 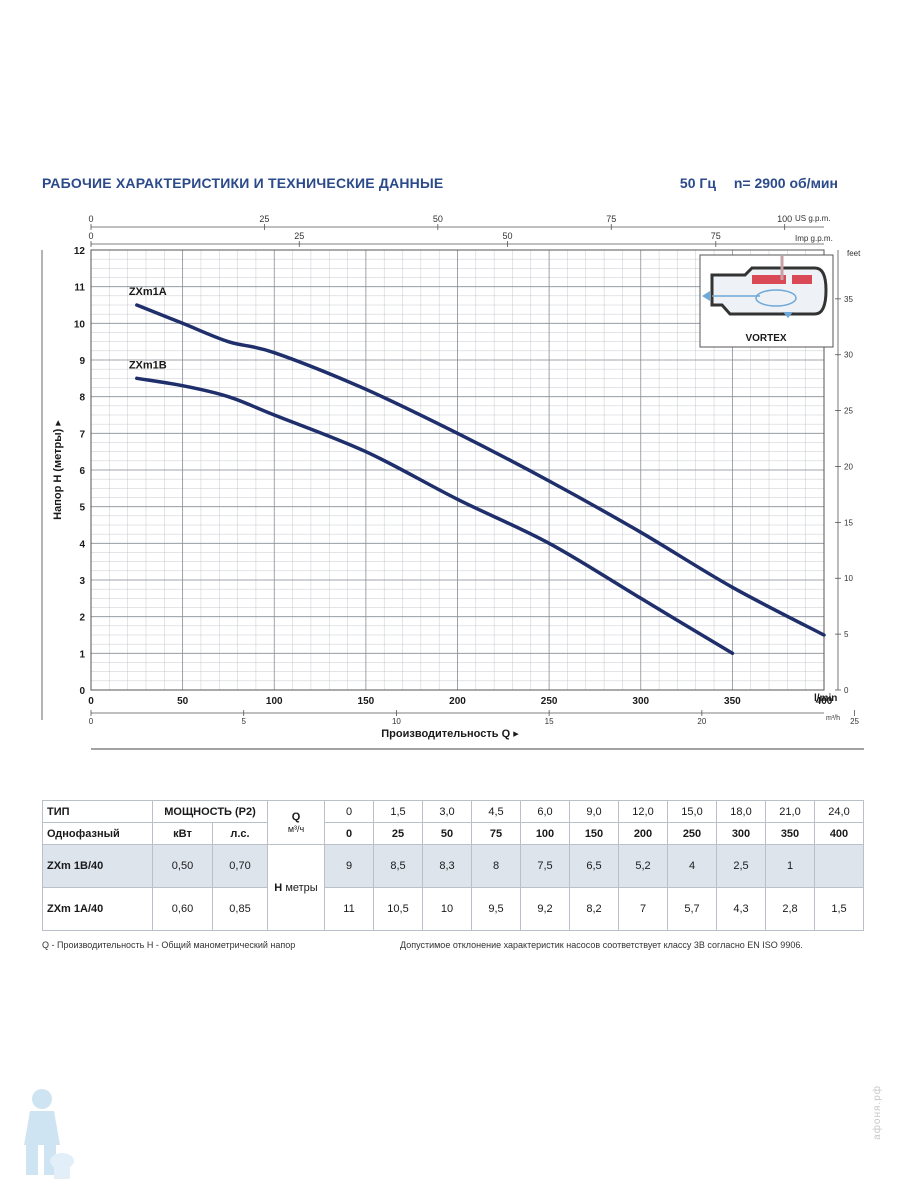 What do you see at coordinates (398, 833) in the screenshot?
I see `lmin-cell: 25` at bounding box center [398, 833].